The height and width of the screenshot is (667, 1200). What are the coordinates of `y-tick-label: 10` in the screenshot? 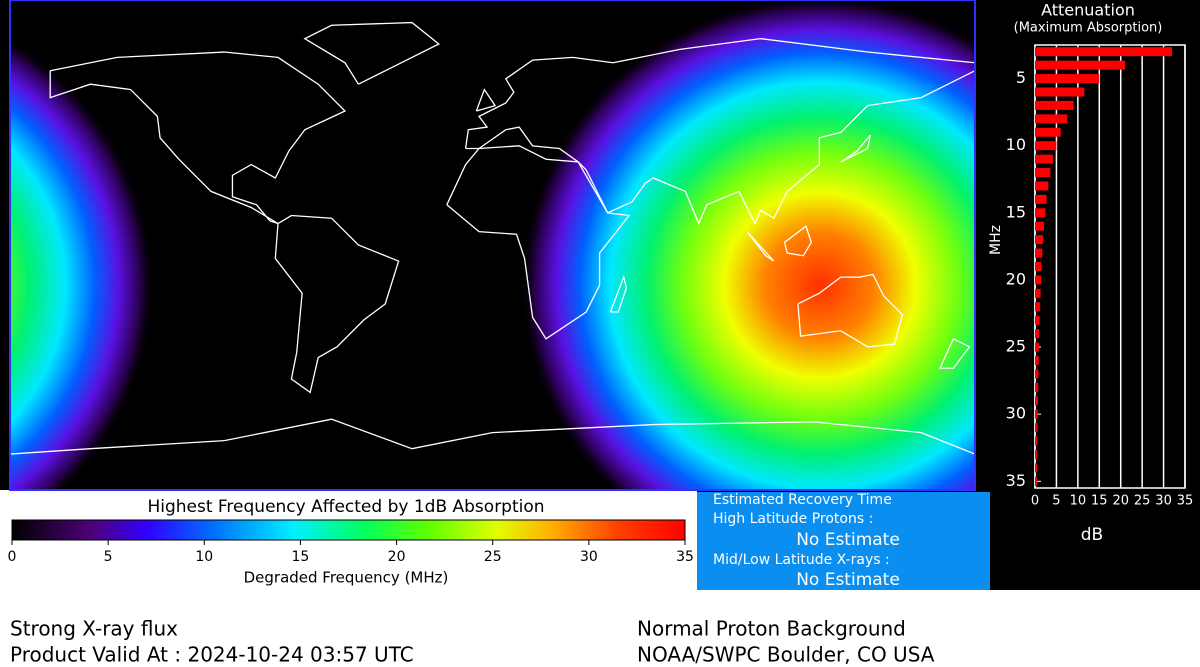 It's located at (1016, 144).